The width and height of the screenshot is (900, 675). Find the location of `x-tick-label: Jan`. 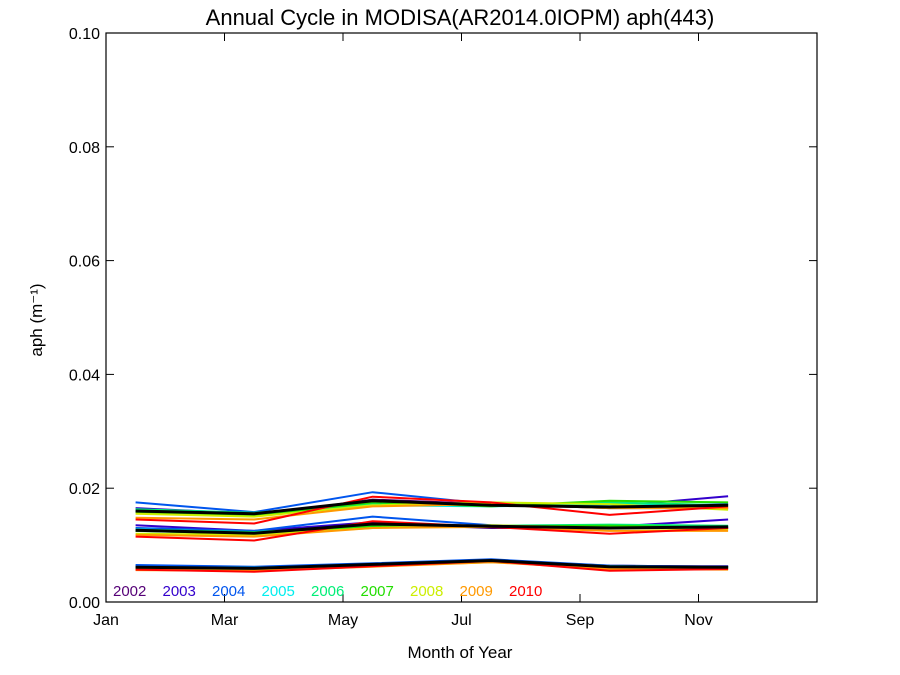

x-tick-label: Jan is located at coordinates (106, 620).